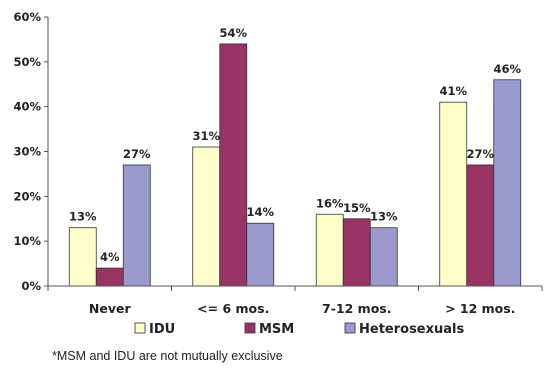 The image size is (544, 370). Describe the element at coordinates (233, 33) in the screenshot. I see `bar-value-label: 54%` at that location.